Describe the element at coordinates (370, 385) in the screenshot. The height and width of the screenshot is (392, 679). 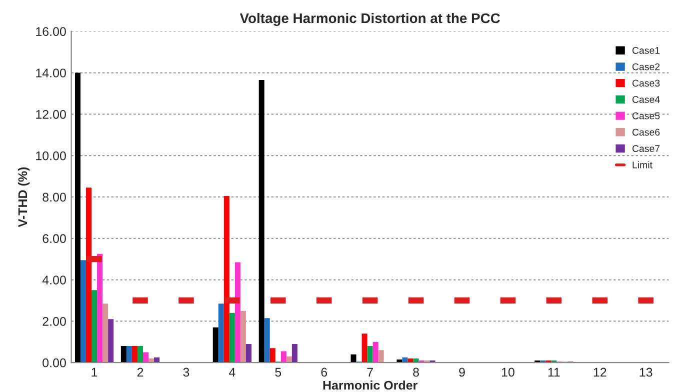
I see `x-axis-title: Harmonic Order` at that location.